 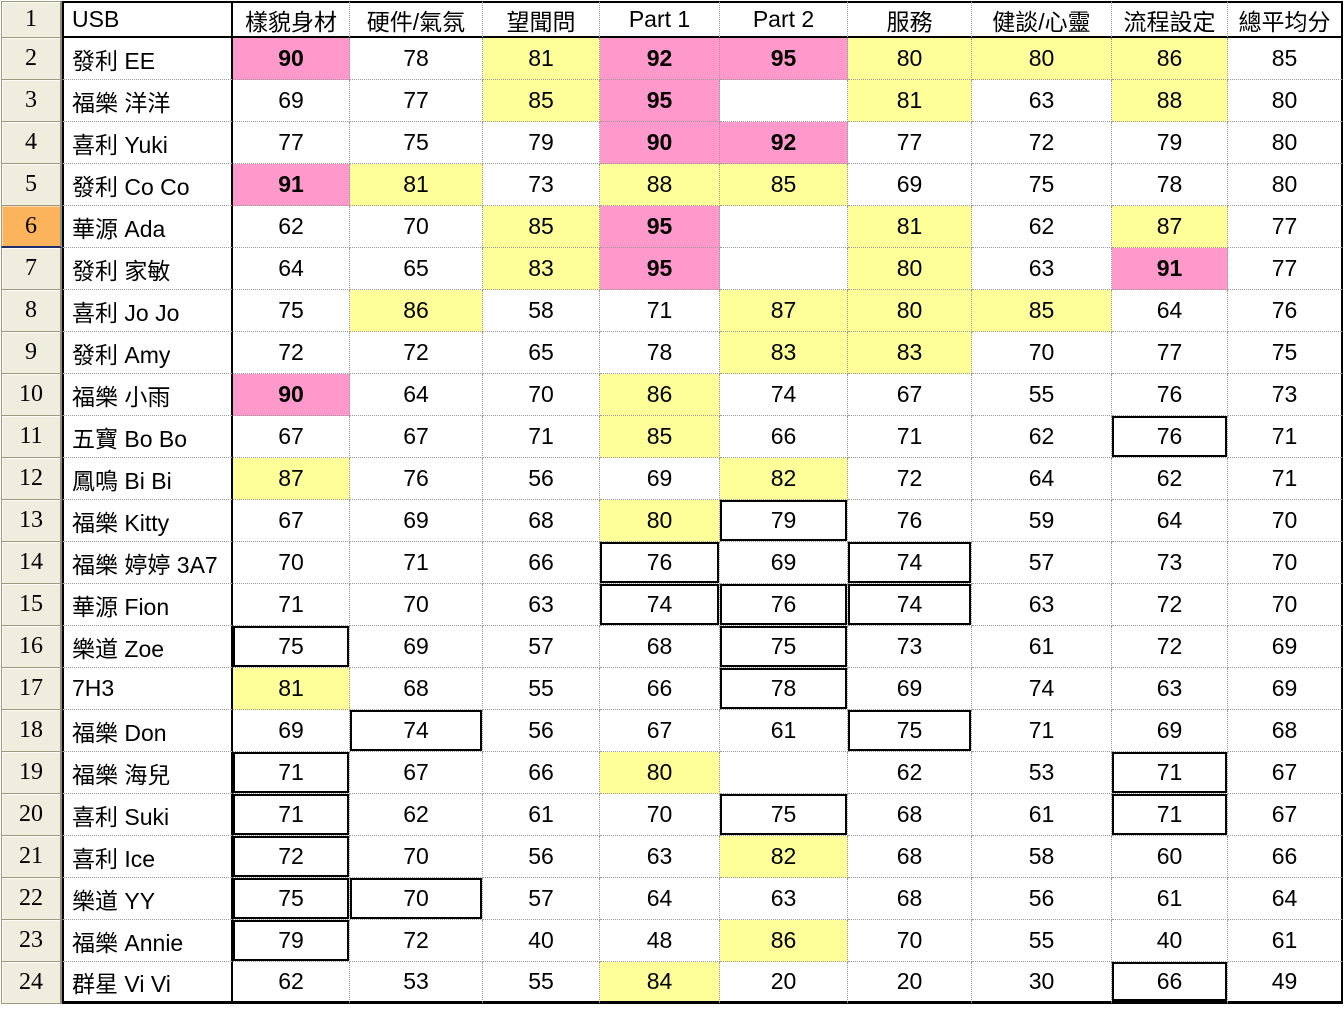 I want to click on cell-r15c4: 74, so click(x=660, y=605).